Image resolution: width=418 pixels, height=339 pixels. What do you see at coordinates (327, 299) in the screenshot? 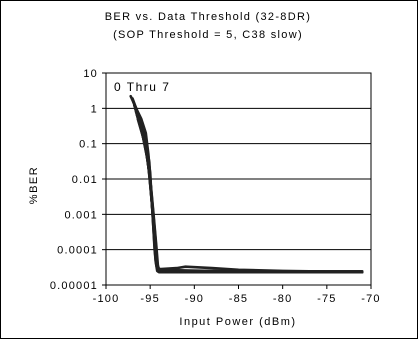
I see `x-tick-label-5: -75` at bounding box center [327, 299].